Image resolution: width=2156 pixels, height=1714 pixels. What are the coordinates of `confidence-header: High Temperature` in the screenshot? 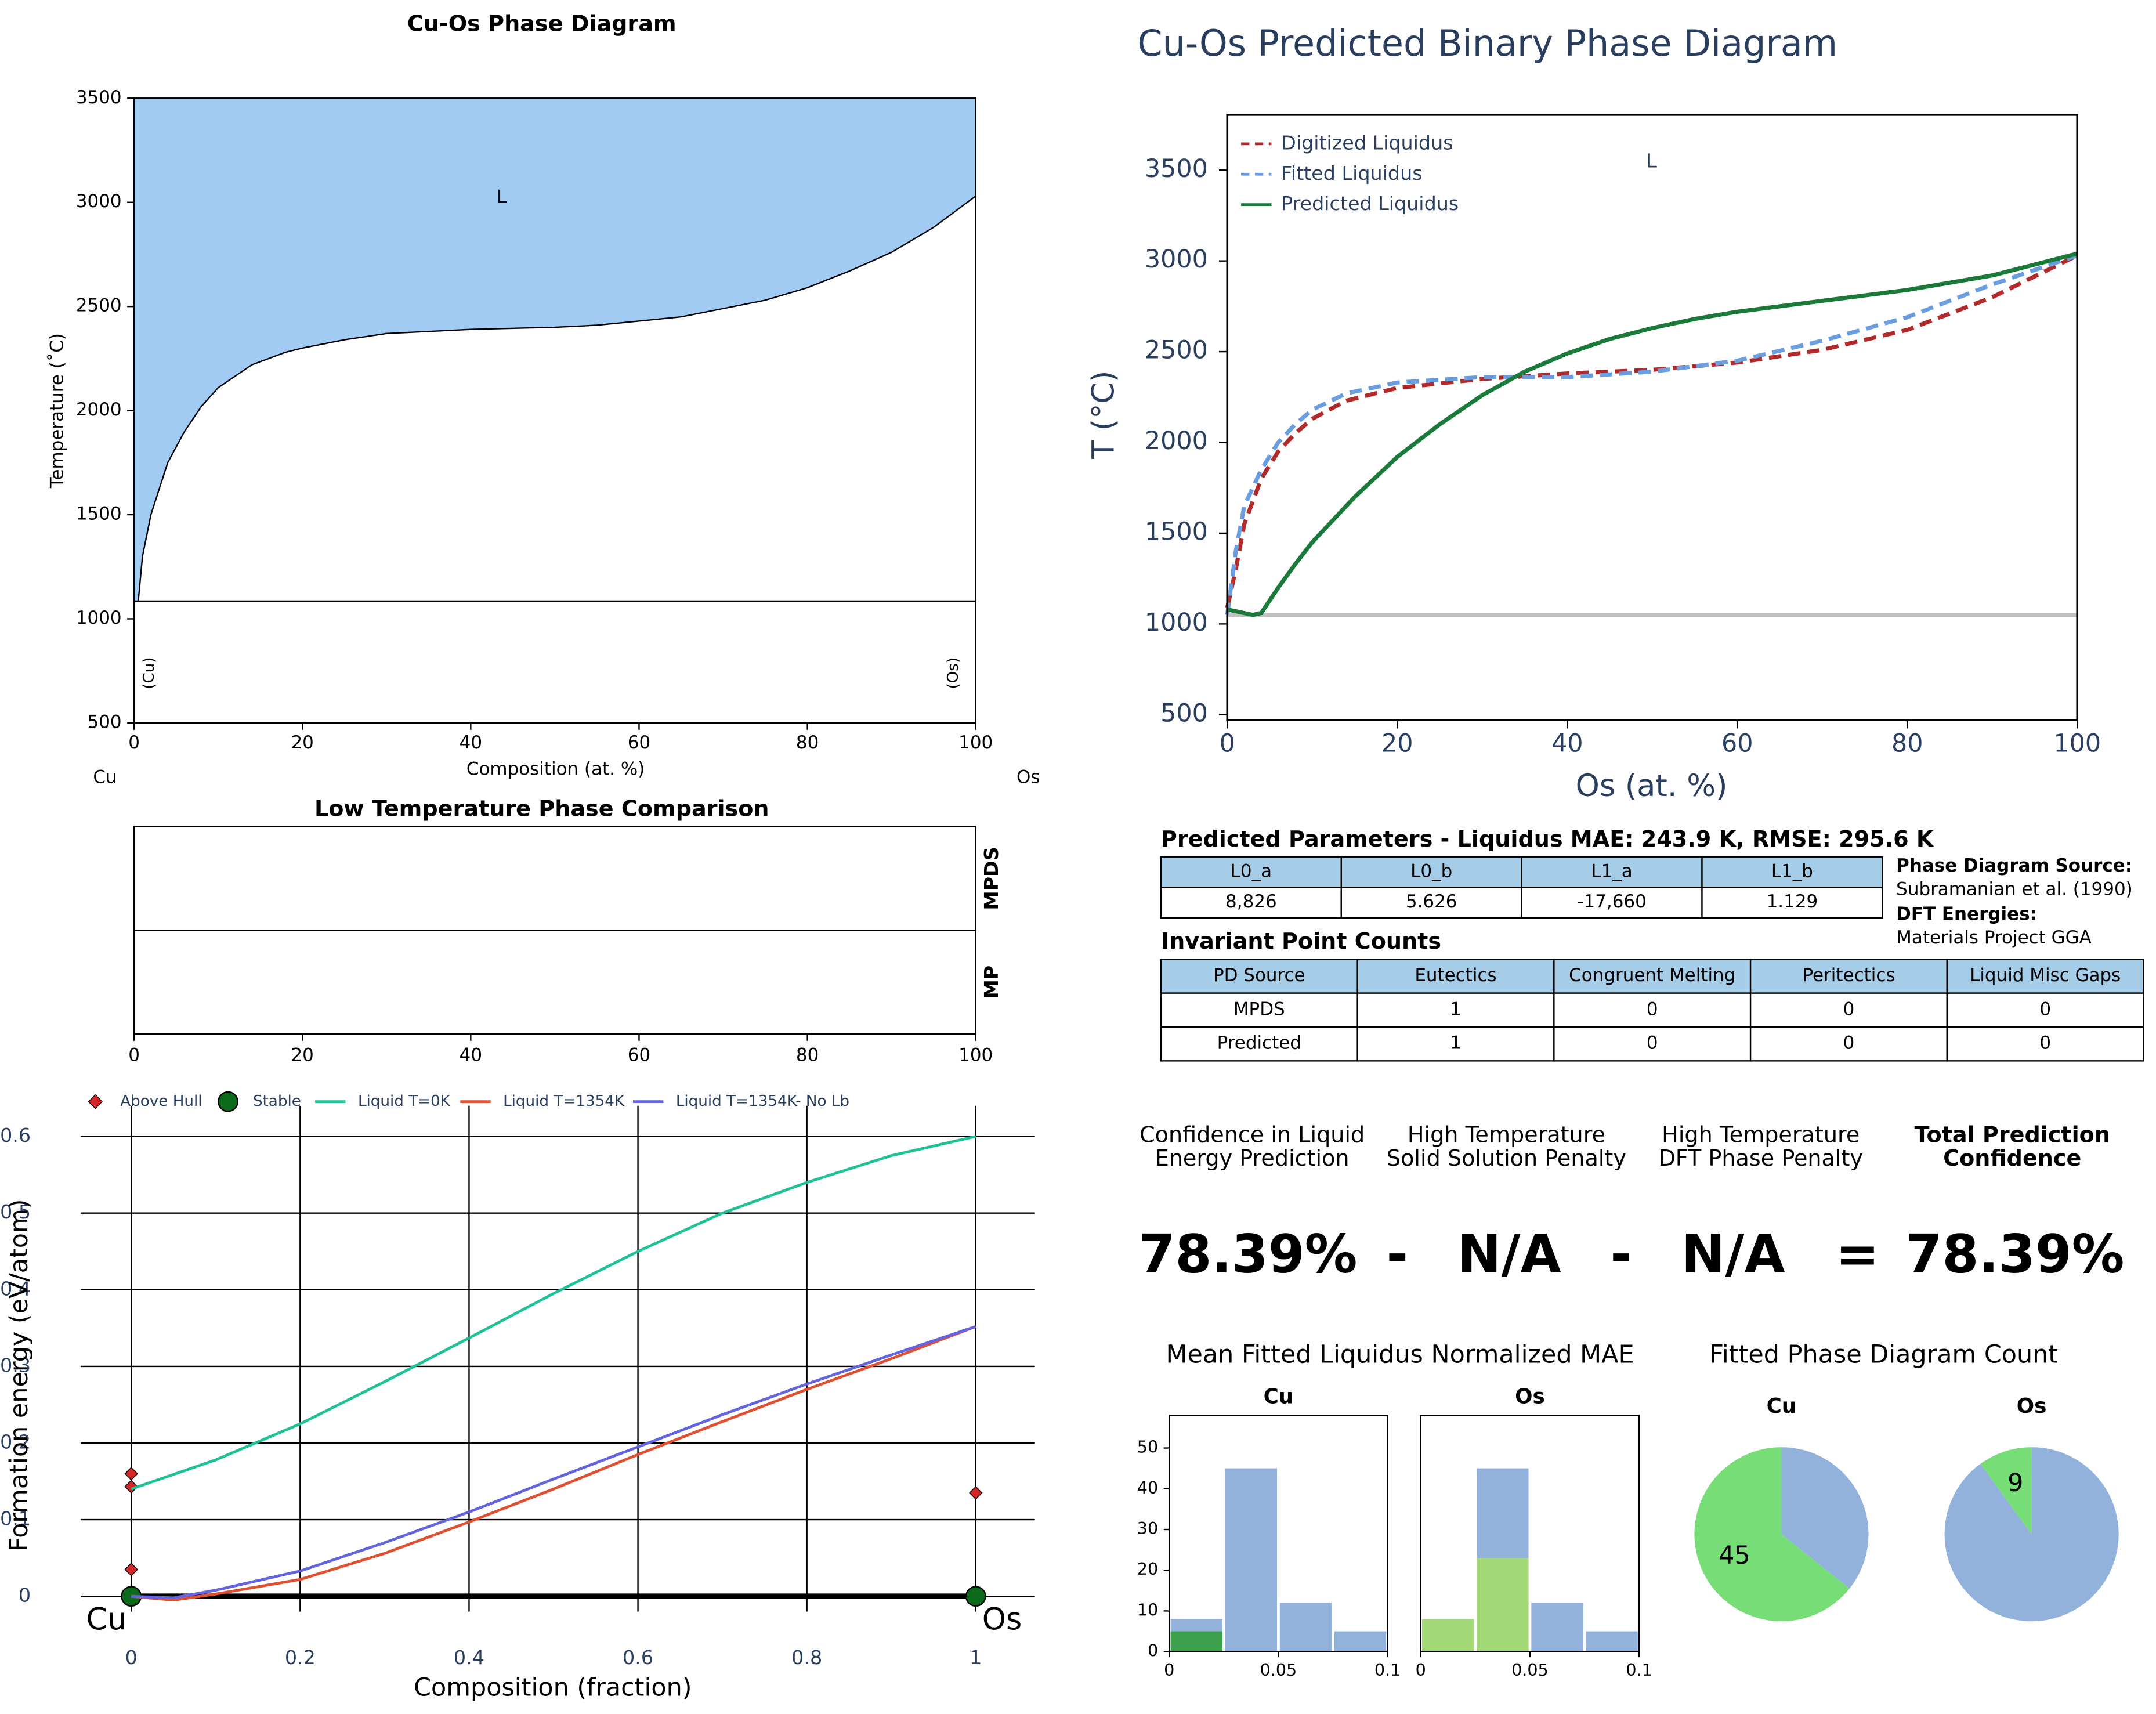 It's located at (1506, 1135).